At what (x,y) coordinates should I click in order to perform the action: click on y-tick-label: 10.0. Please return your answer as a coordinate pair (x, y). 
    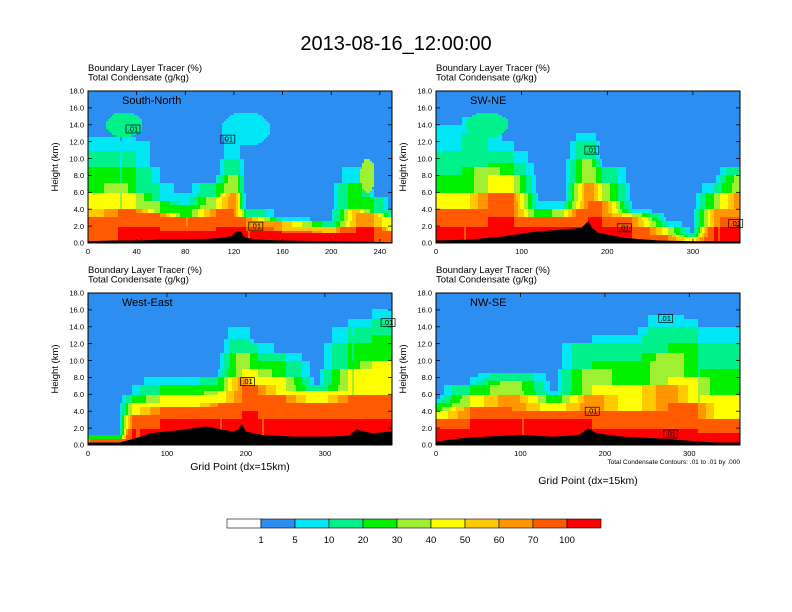
    Looking at the image, I should click on (424, 158).